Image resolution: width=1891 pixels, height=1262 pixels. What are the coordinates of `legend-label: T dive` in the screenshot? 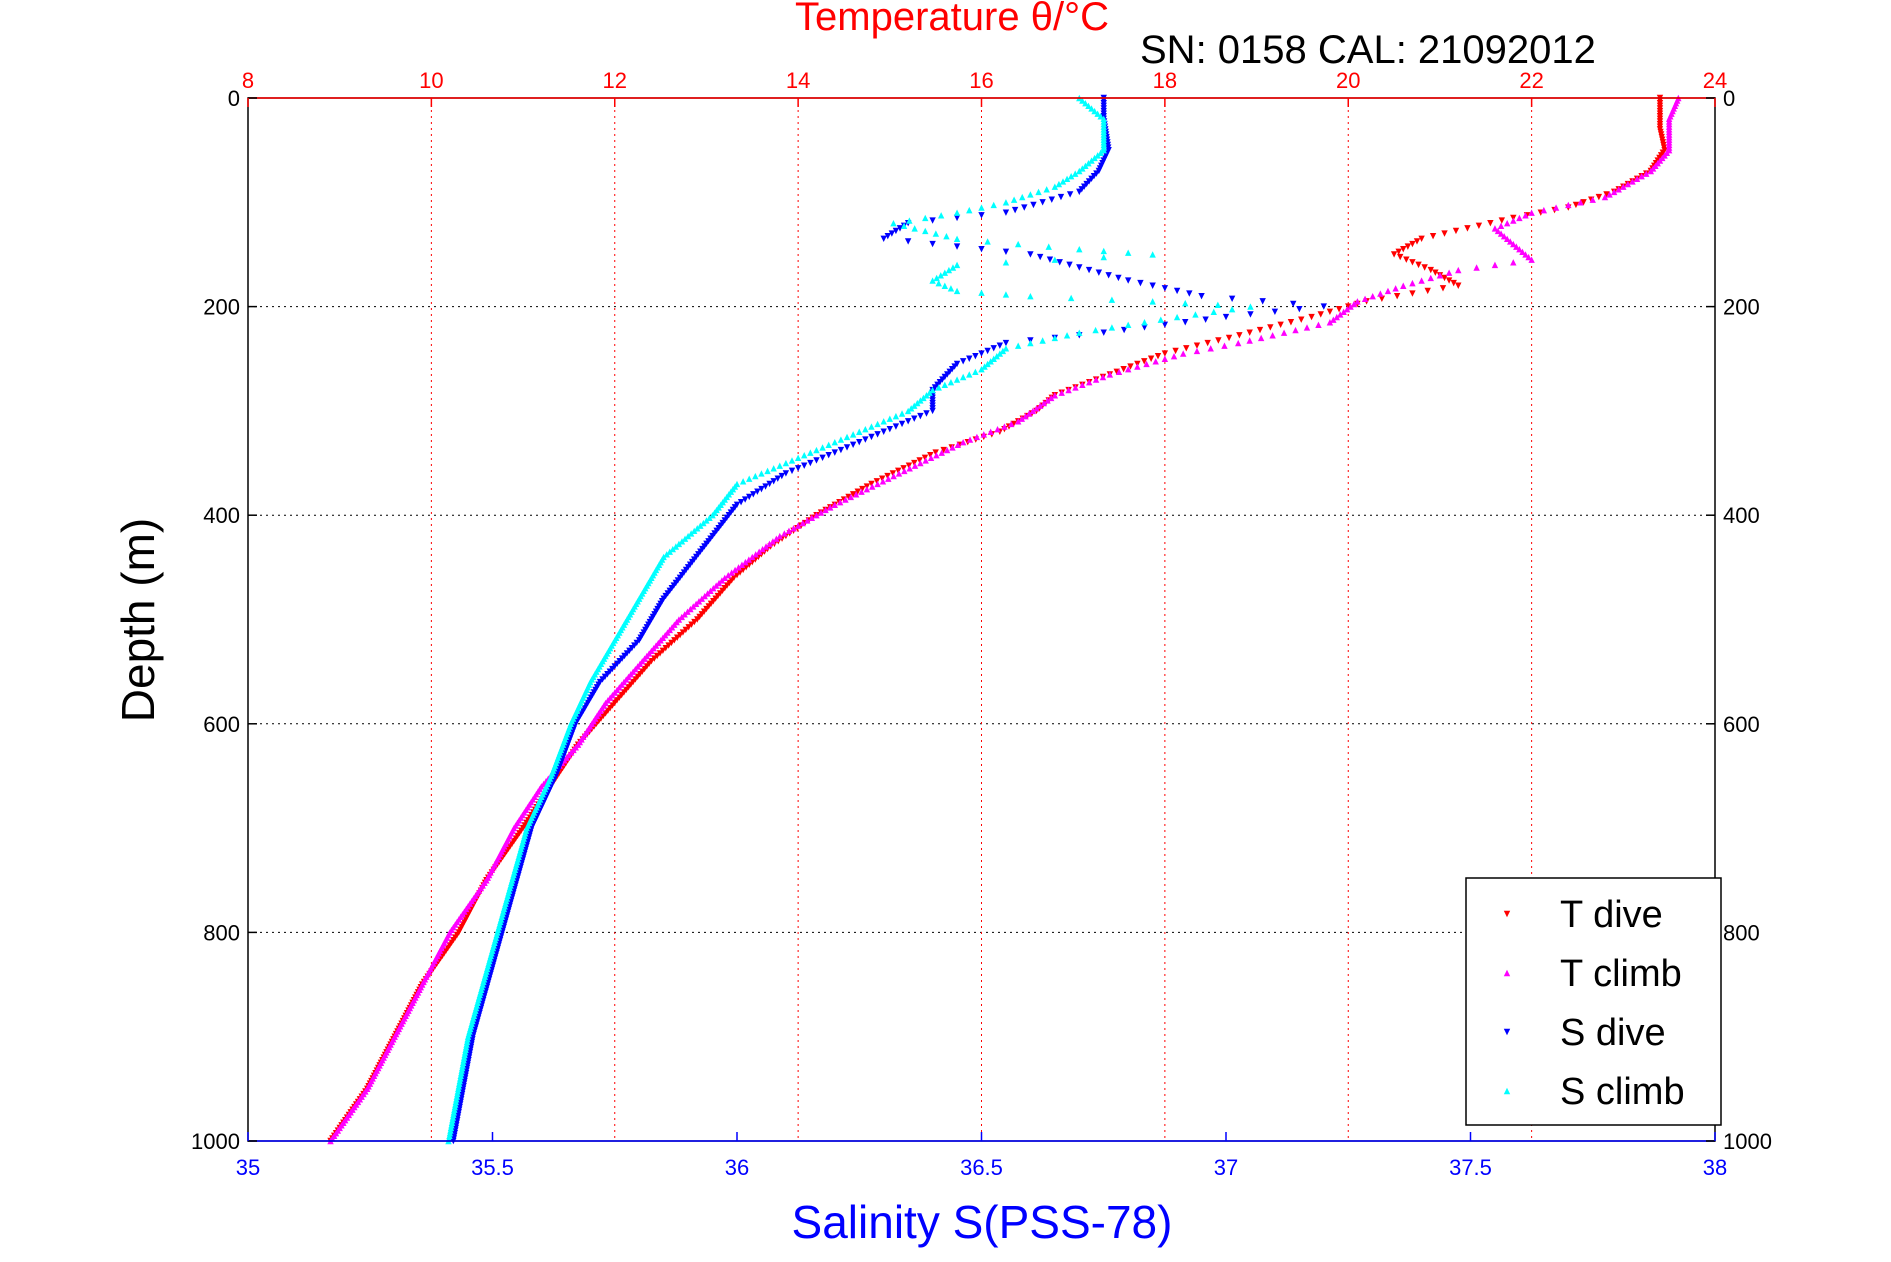 It's located at (1611, 915).